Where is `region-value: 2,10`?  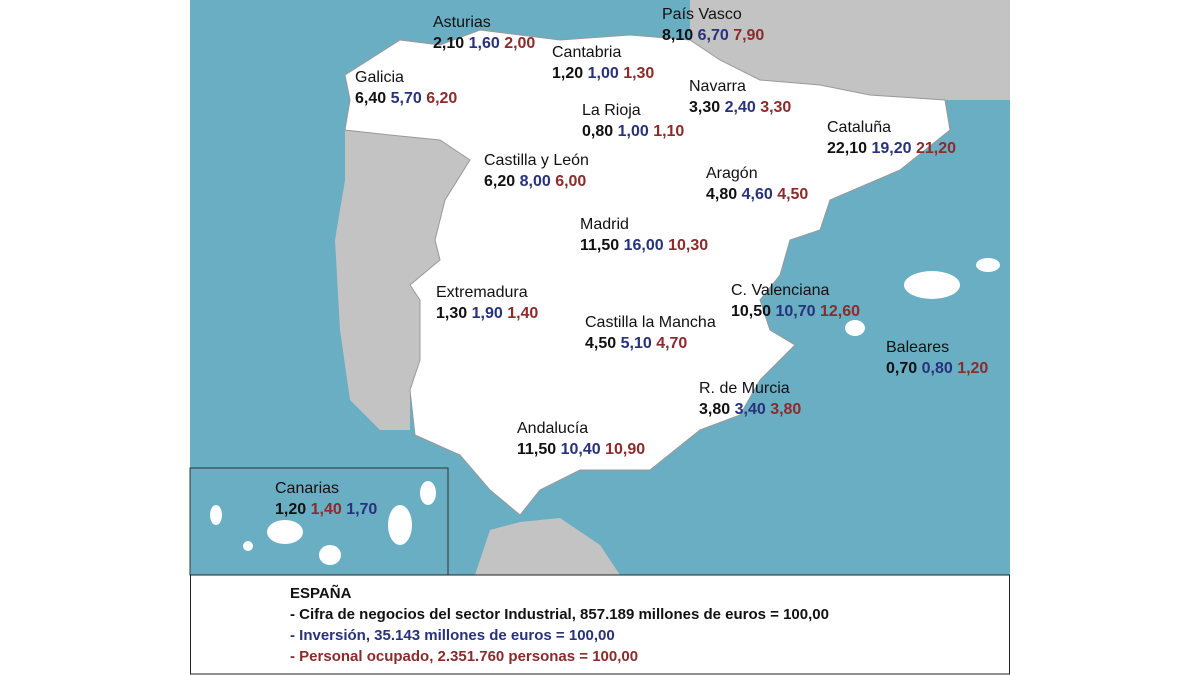
region-value: 2,10 is located at coordinates (448, 43).